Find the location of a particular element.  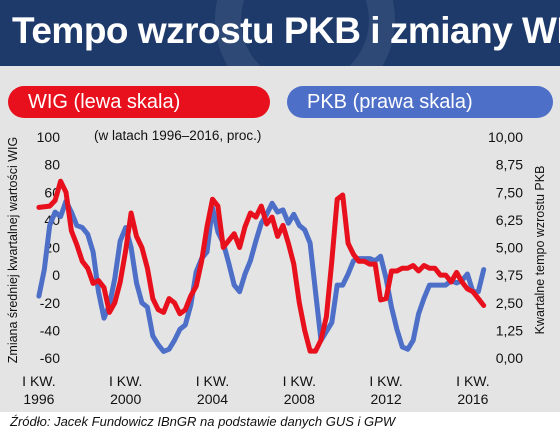

right-tick-label: 7,50 is located at coordinates (509, 192).